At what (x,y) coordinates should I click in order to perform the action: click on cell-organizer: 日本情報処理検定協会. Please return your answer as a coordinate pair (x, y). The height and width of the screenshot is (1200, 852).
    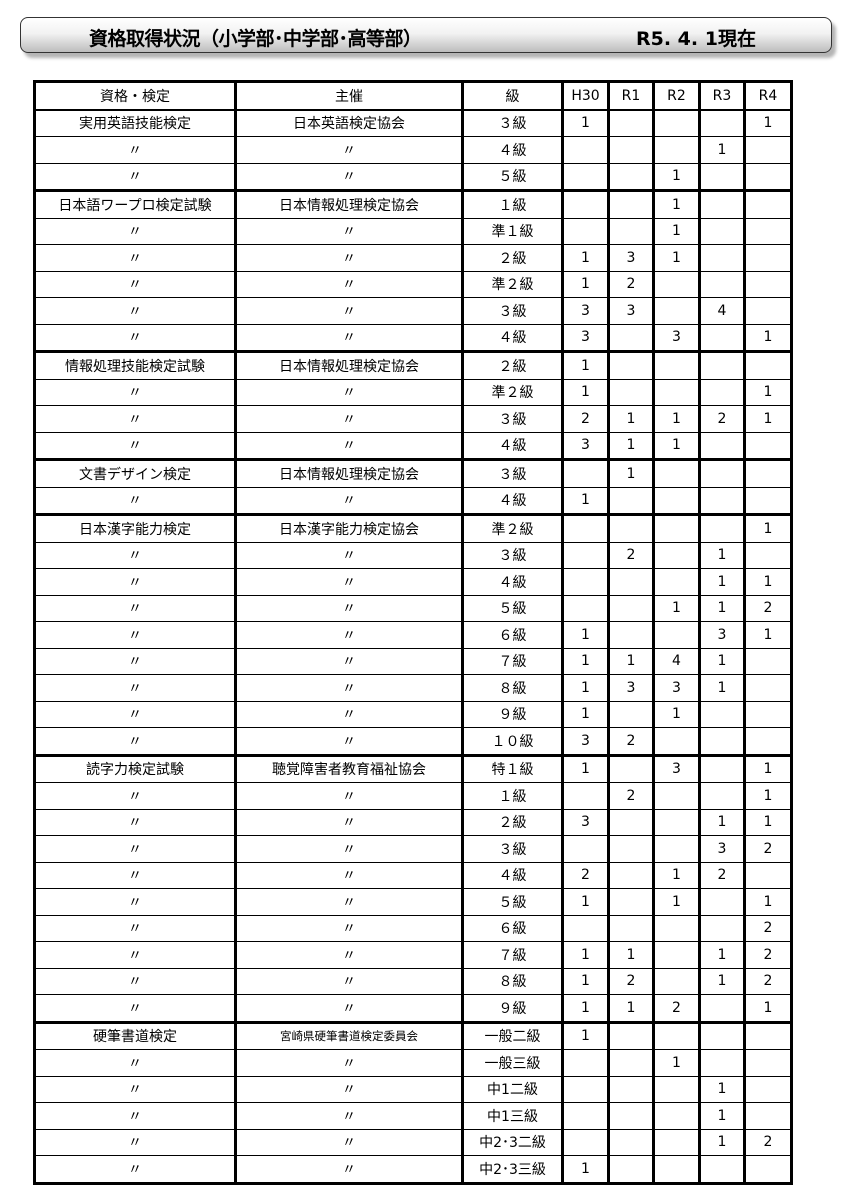
    Looking at the image, I should click on (348, 472).